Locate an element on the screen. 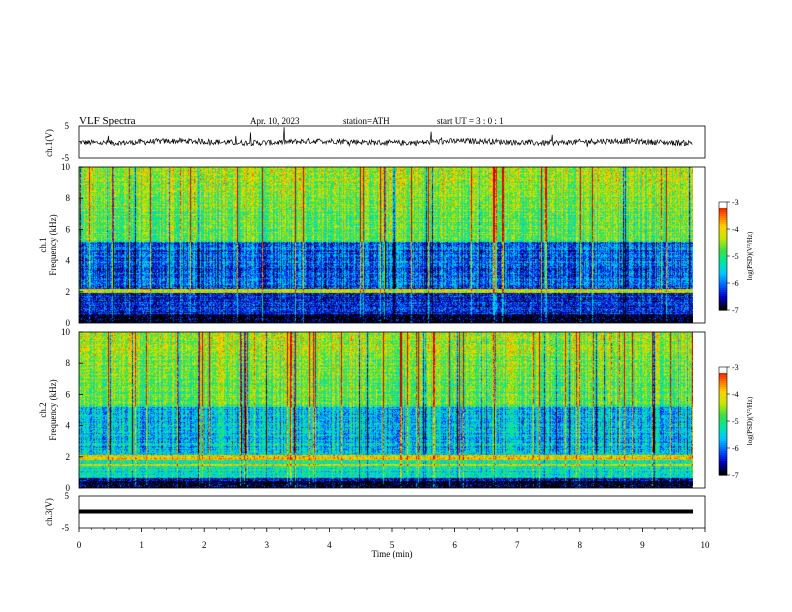 This screenshot has height=612, width=792. ch1-spectrogram-ylabel-frequency: Frequency (kHz) is located at coordinates (53, 244).